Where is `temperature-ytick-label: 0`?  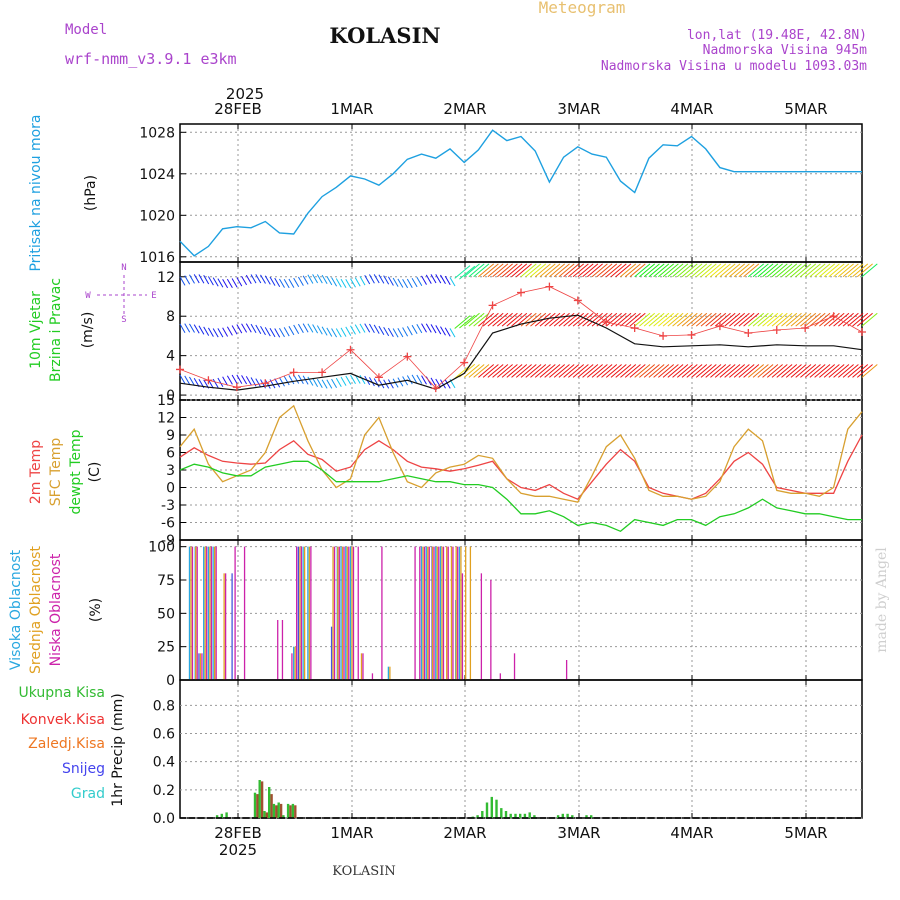
temperature-ytick-label: 0 is located at coordinates (170, 489).